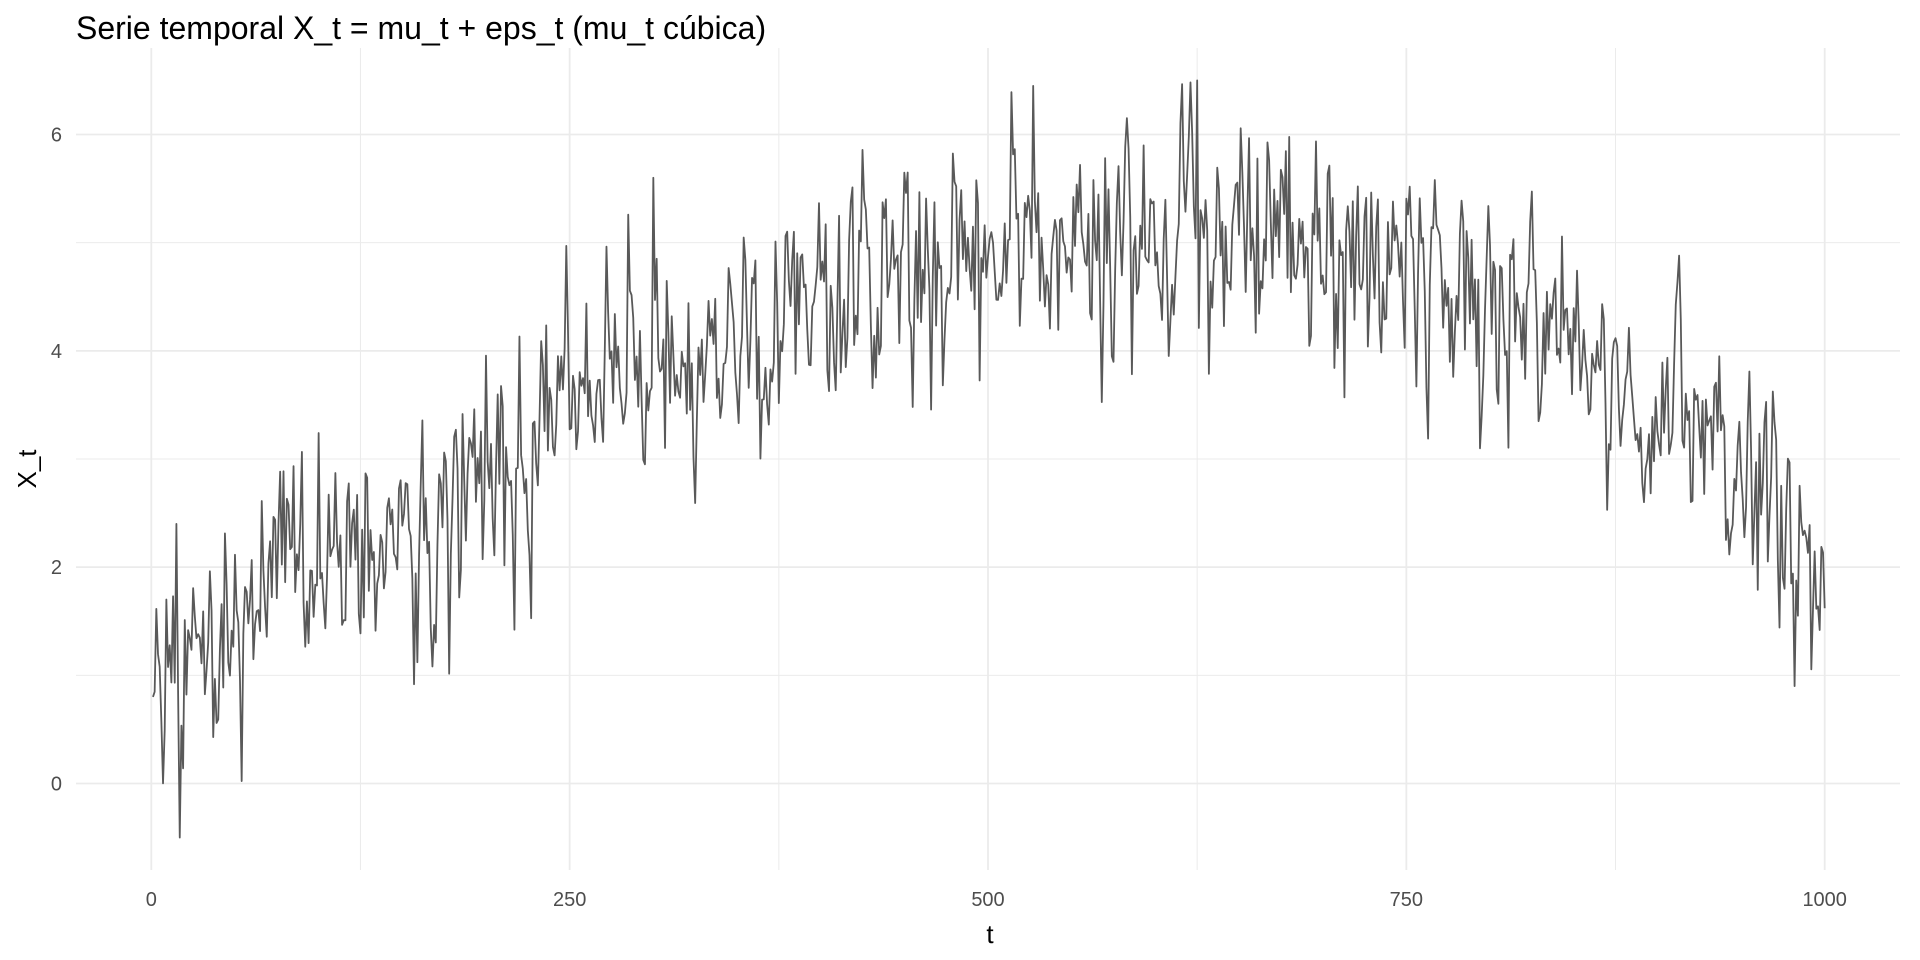  Describe the element at coordinates (990, 934) in the screenshot. I see `x-axis-title: t` at that location.